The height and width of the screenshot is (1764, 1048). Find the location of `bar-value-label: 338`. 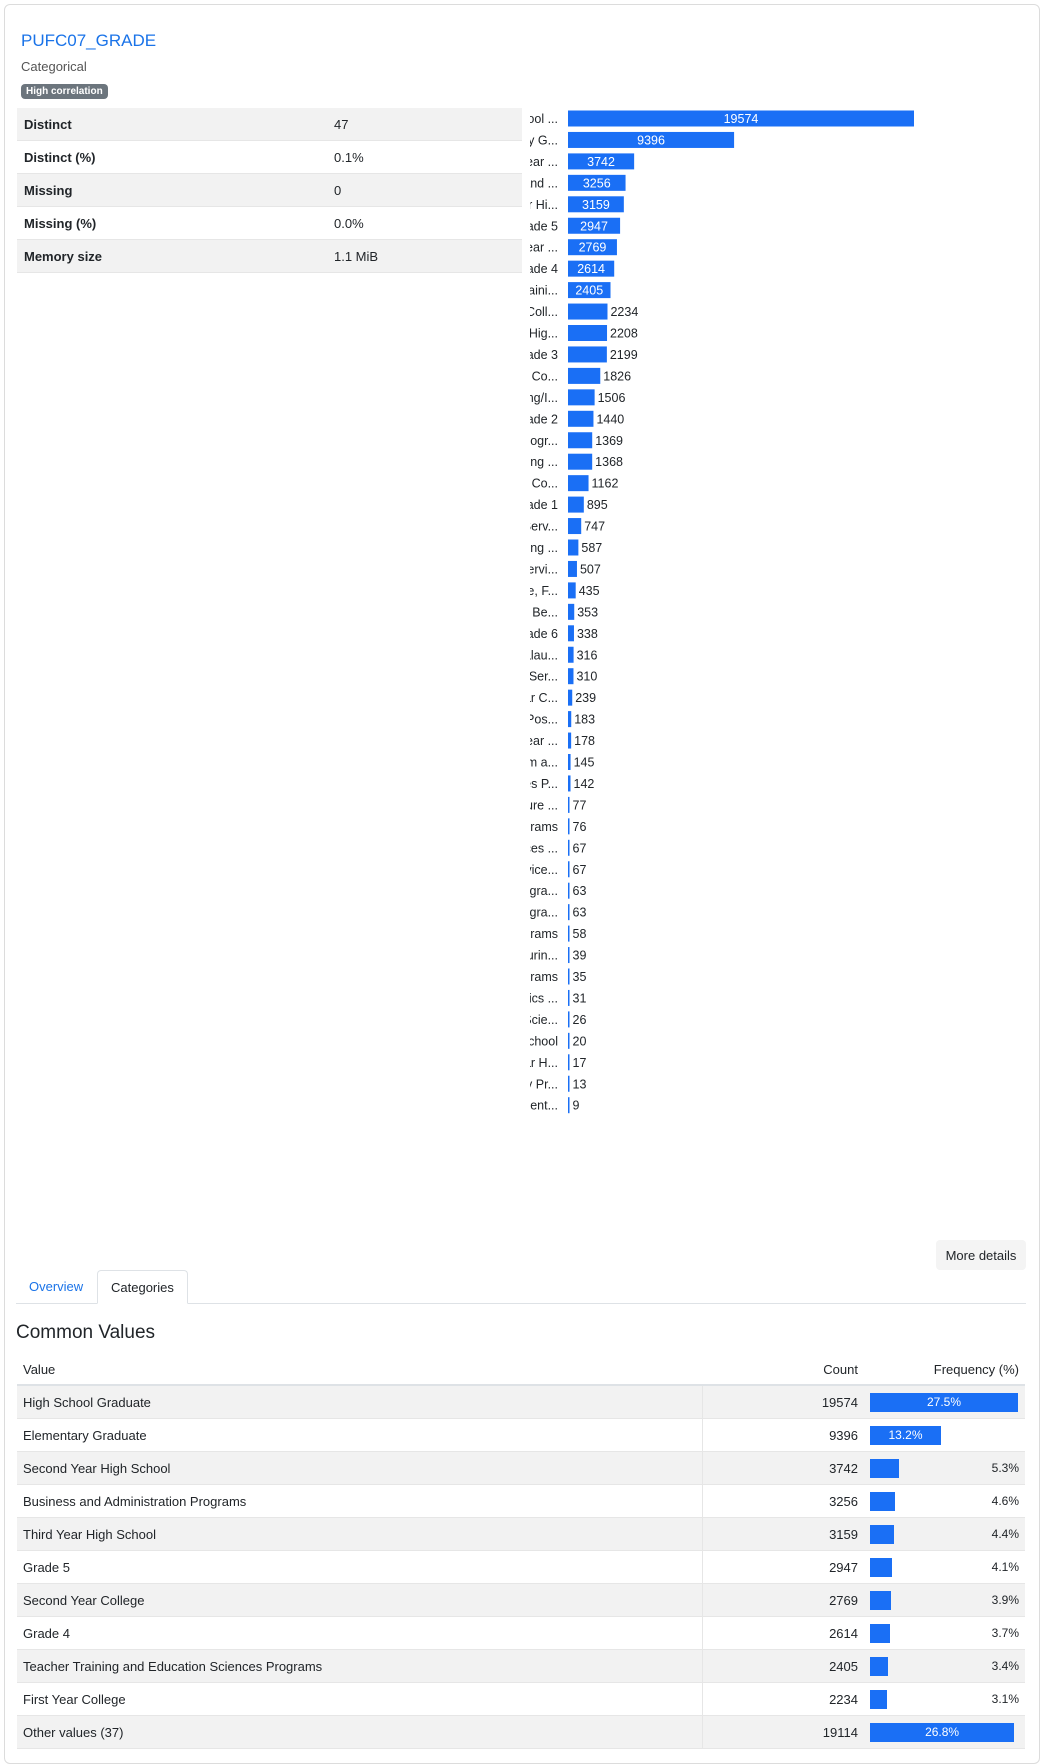

bar-value-label: 338 is located at coordinates (587, 634).